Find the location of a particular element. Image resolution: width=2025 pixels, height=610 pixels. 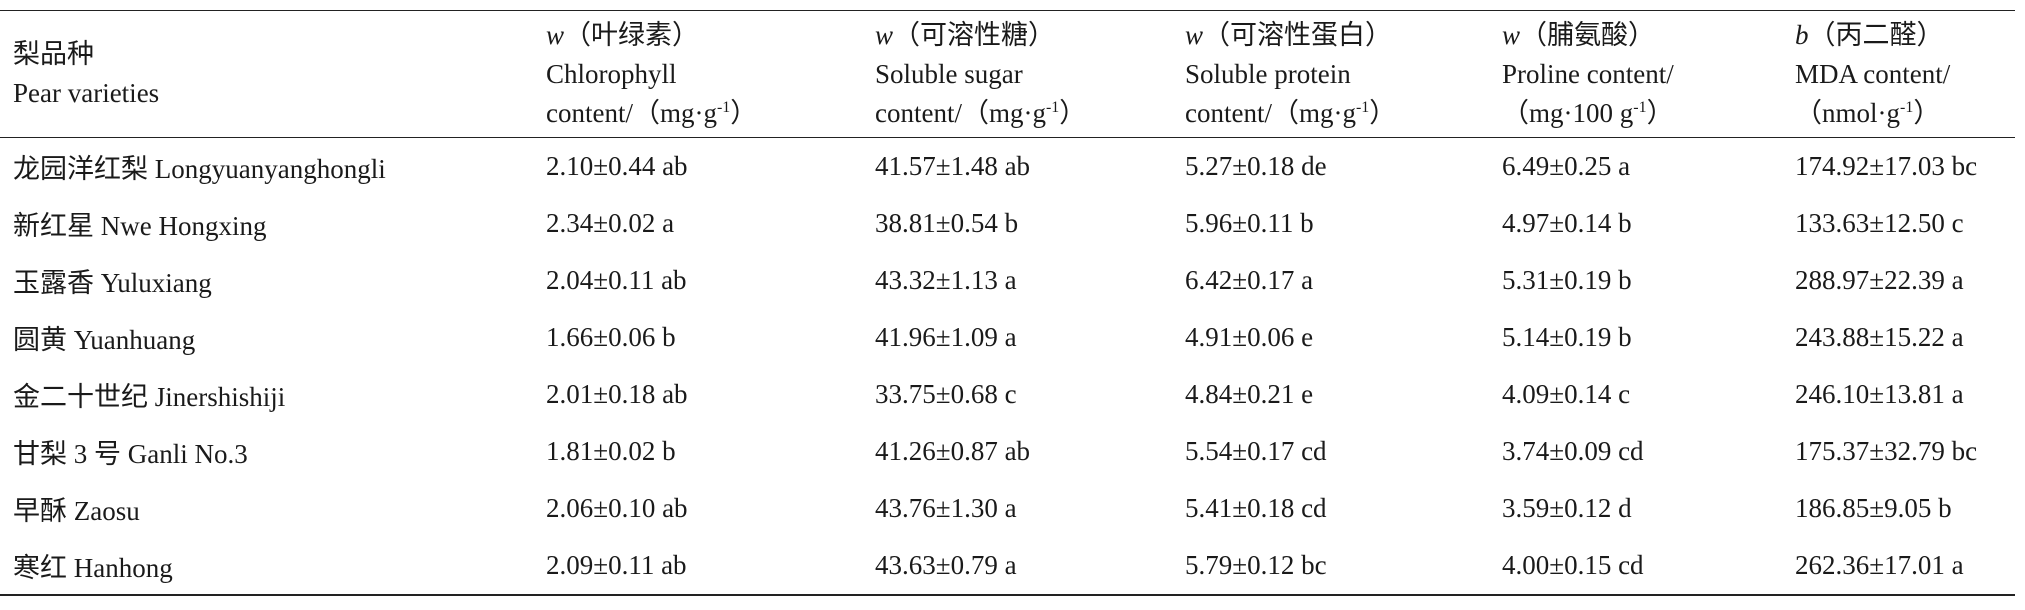

variety-cell: 新红星 Nwe Hongxing is located at coordinates (140, 226).